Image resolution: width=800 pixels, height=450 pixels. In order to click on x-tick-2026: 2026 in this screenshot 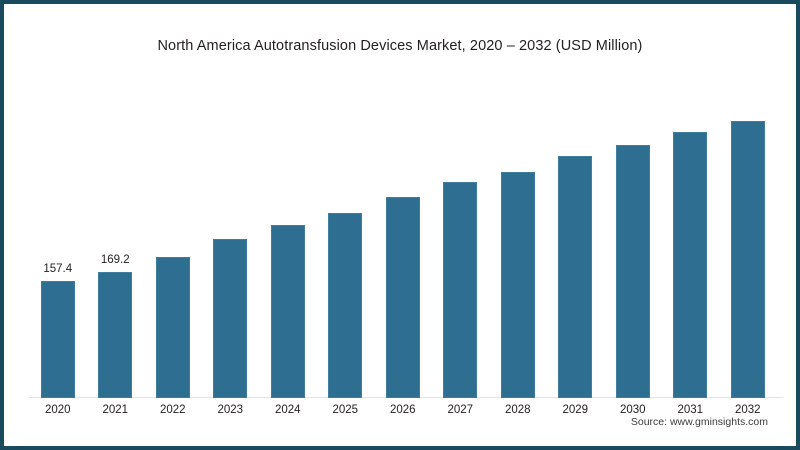, I will do `click(402, 410)`.